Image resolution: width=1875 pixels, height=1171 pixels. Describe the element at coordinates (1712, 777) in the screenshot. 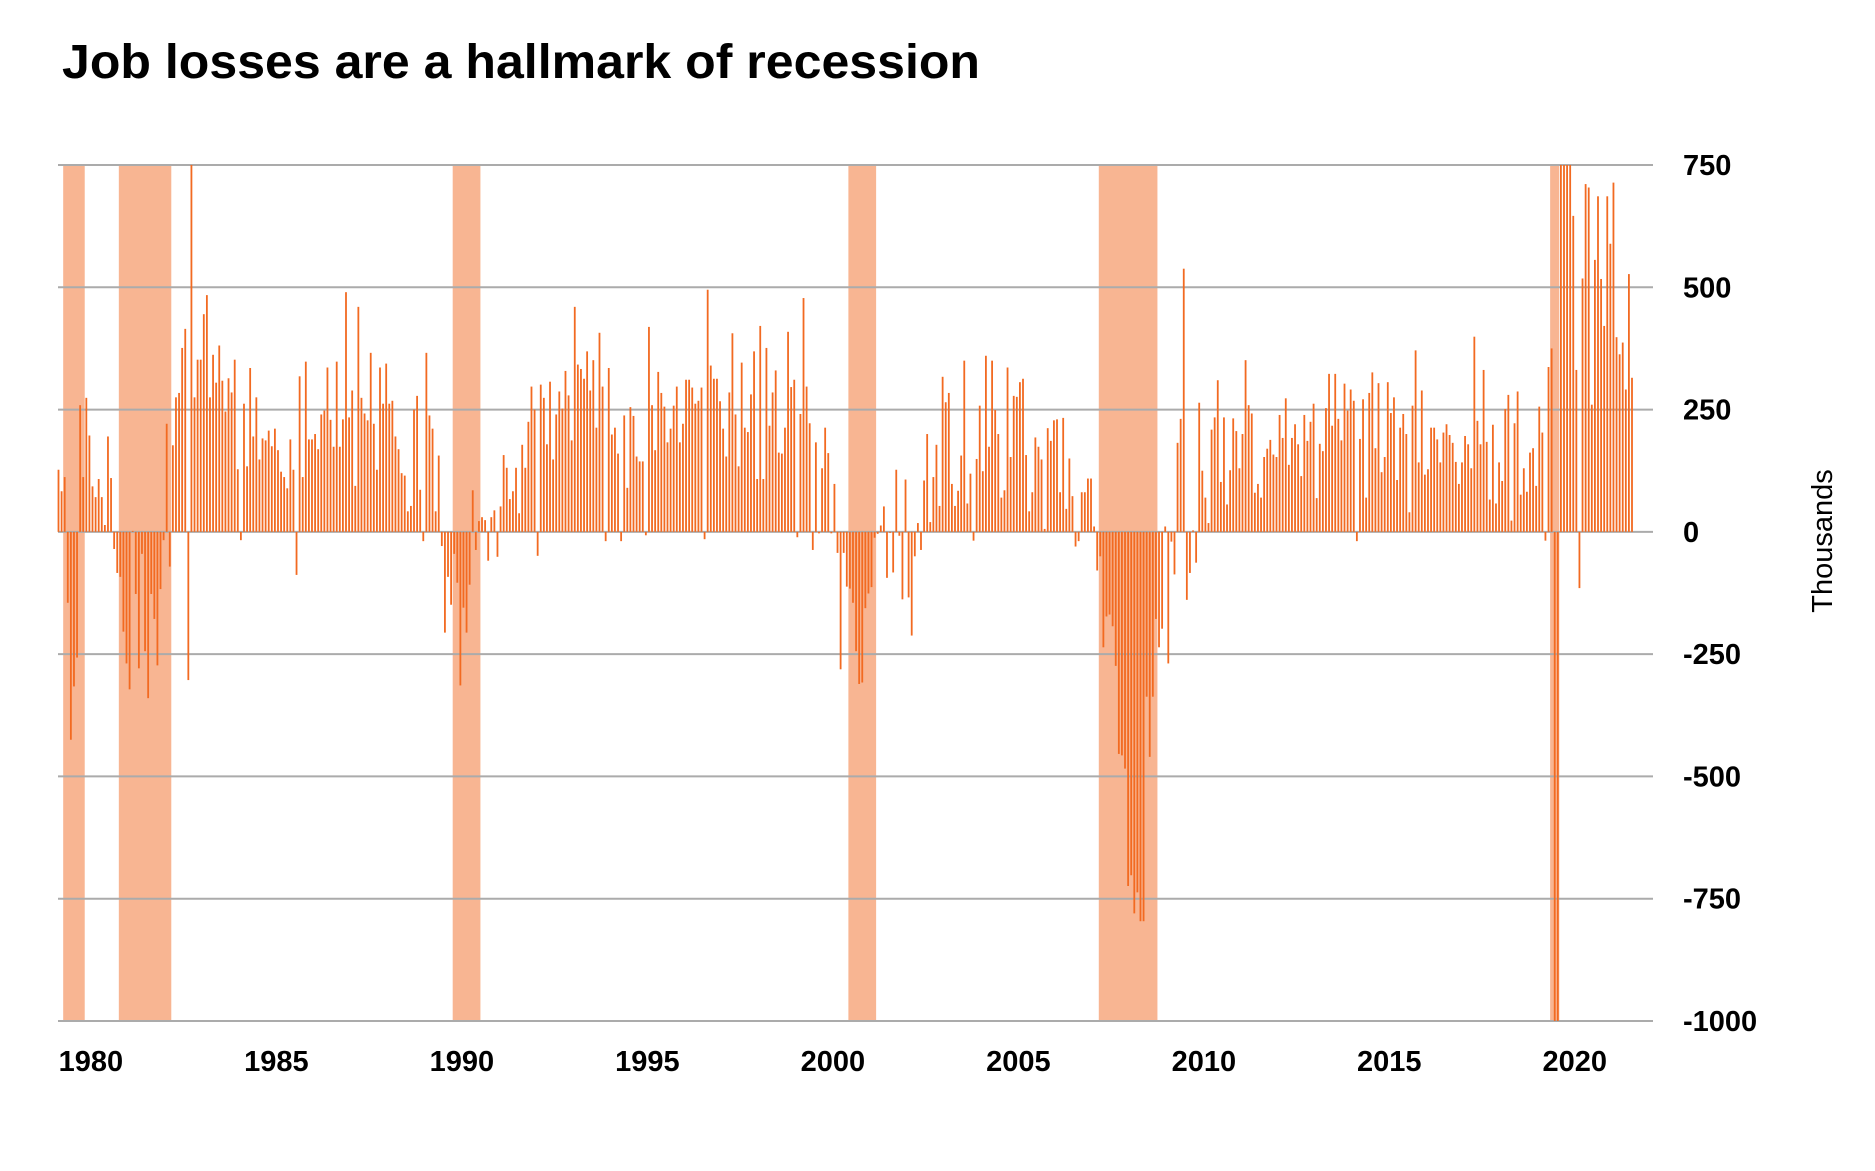

I see `y-tick-label: -500` at that location.